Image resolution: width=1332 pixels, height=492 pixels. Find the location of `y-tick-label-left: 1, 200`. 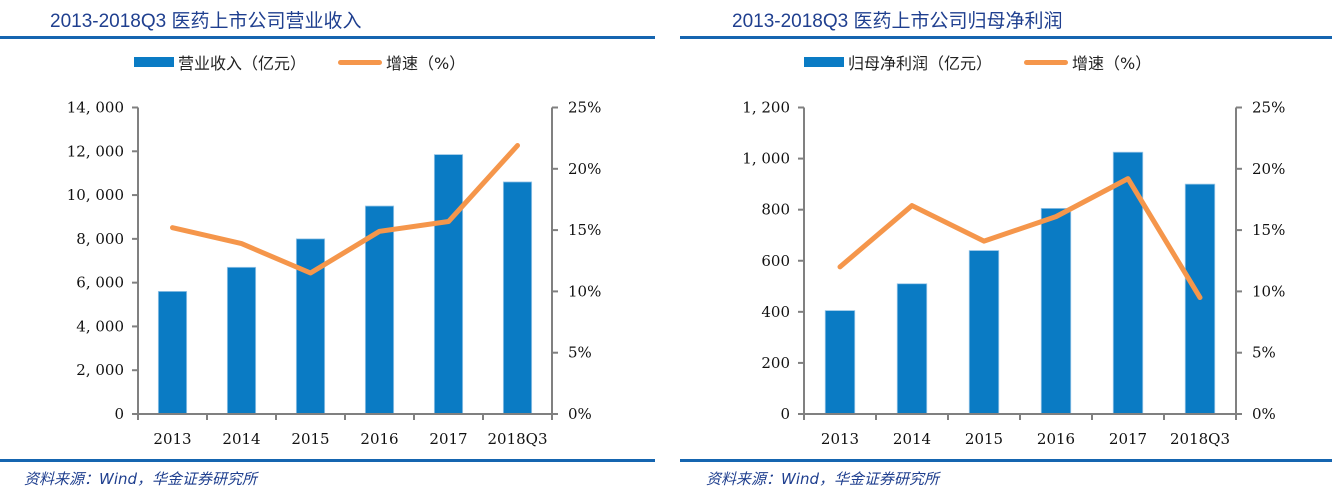

y-tick-label-left: 1, 200 is located at coordinates (766, 108).